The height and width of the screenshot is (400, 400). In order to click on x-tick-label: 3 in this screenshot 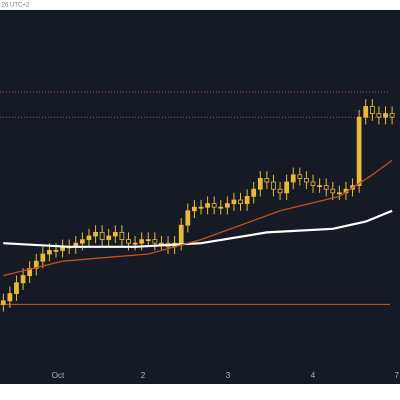, I will do `click(228, 375)`.